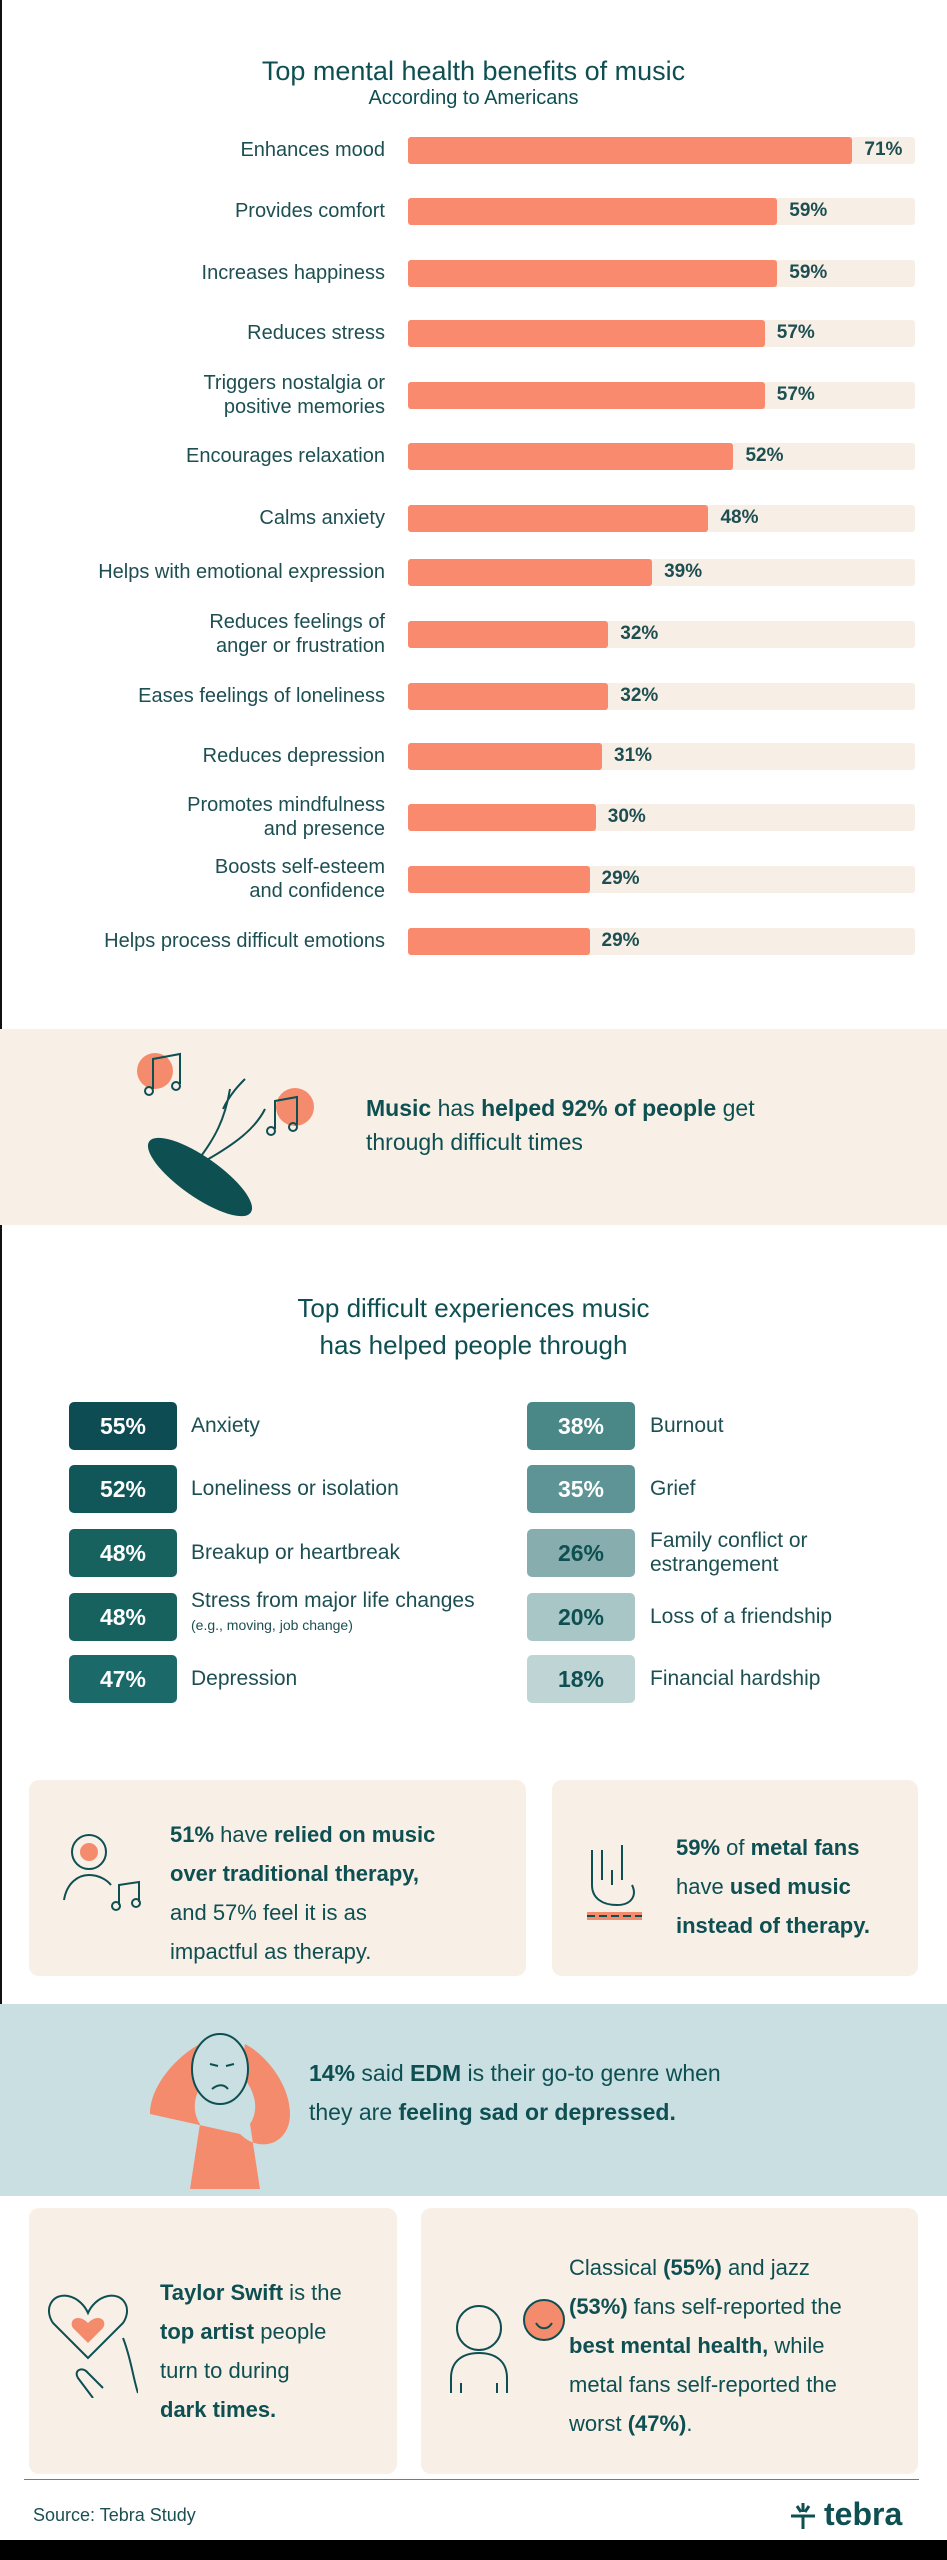  I want to click on percent-badge: 35%, so click(581, 1489).